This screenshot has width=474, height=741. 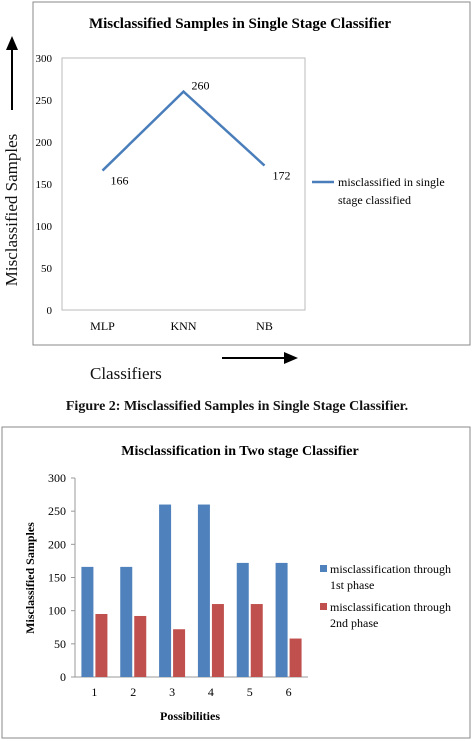 What do you see at coordinates (190, 716) in the screenshot?
I see `x-axis-label-2: Possibilities` at bounding box center [190, 716].